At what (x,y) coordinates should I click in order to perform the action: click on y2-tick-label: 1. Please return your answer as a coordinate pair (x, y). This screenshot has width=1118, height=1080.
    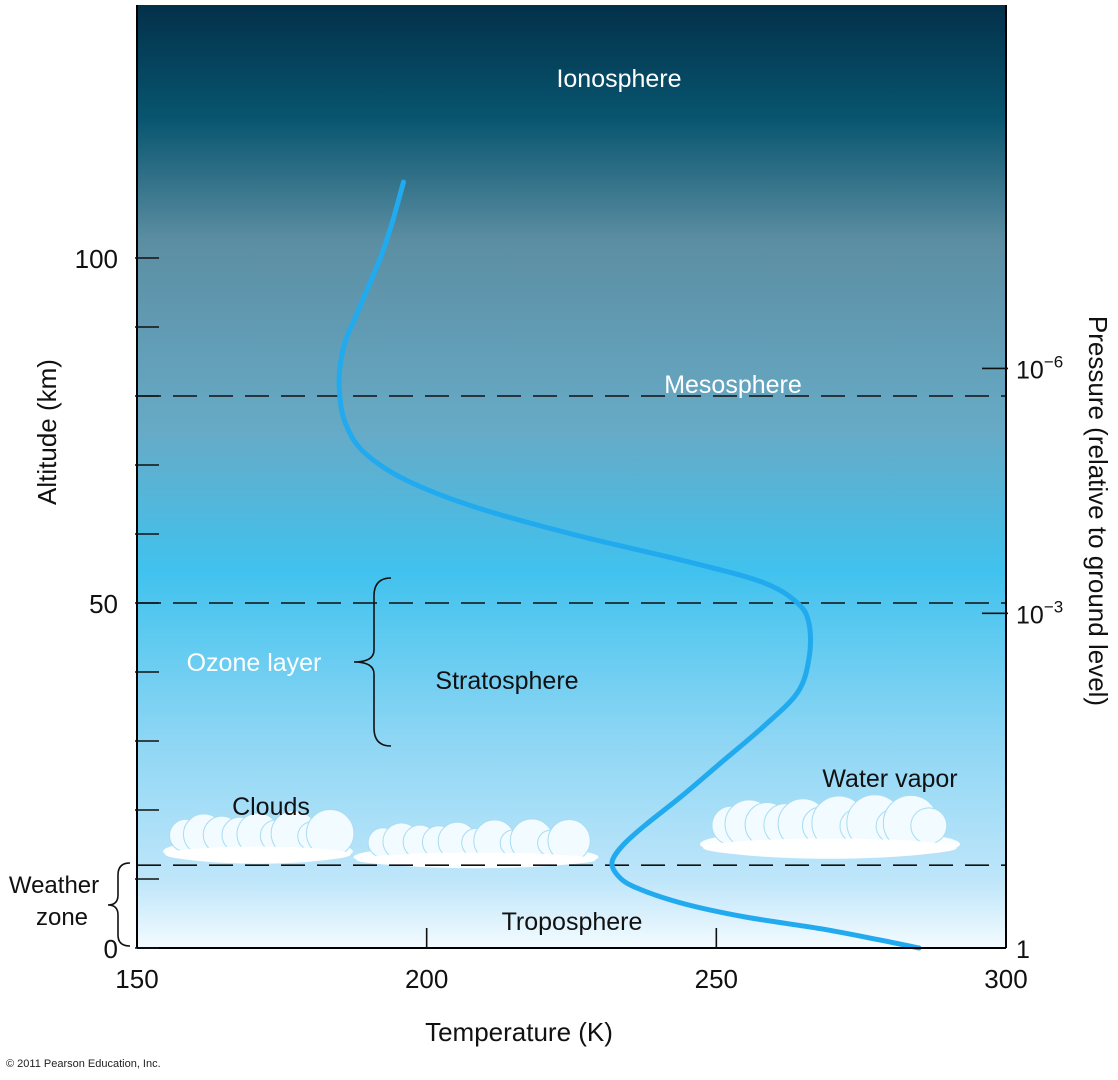
    Looking at the image, I should click on (1023, 950).